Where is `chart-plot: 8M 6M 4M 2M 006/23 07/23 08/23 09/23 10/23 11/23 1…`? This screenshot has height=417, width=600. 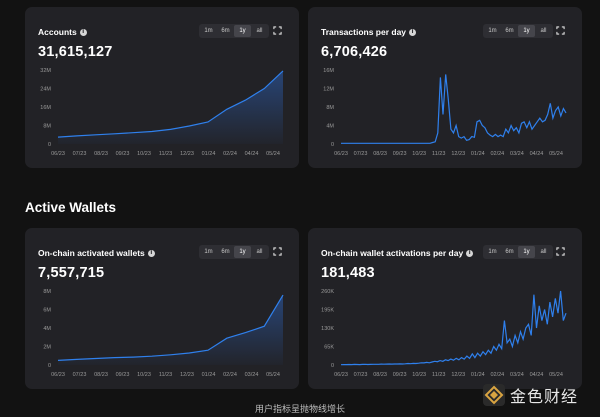
chart-plot: 8M 6M 4M 2M 006/23 07/23 08/23 09/23 10/23 11/23 1… is located at coordinates (163, 333).